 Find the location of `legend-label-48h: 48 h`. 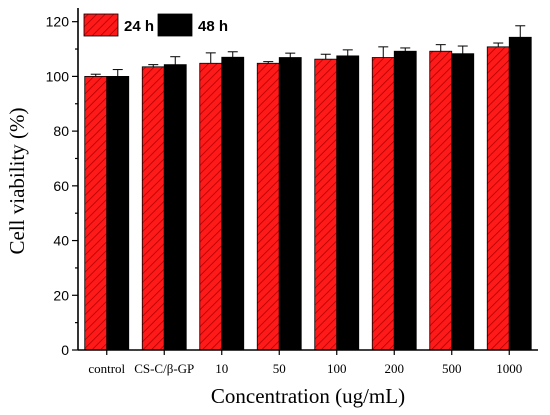

legend-label-48h: 48 h is located at coordinates (213, 26).